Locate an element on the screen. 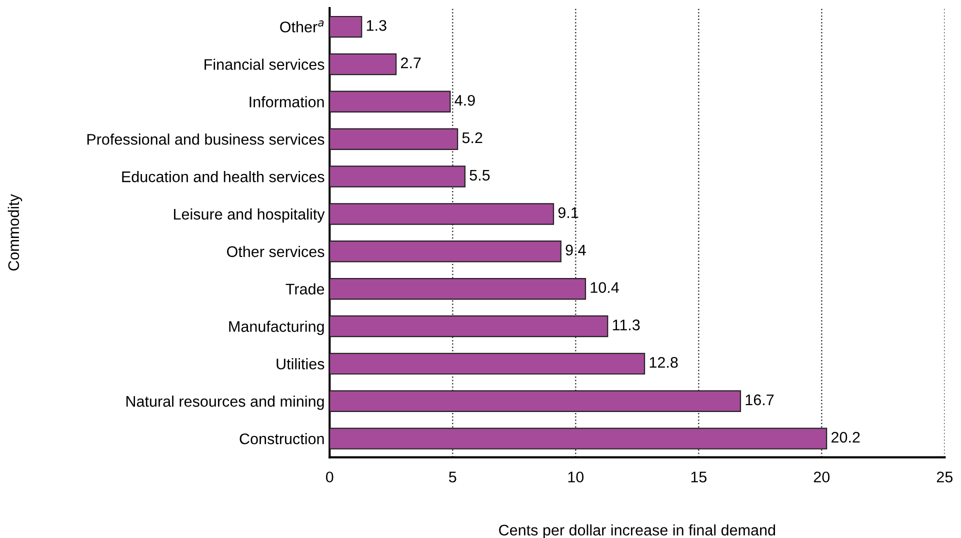  y-tick-label: Information is located at coordinates (287, 102).